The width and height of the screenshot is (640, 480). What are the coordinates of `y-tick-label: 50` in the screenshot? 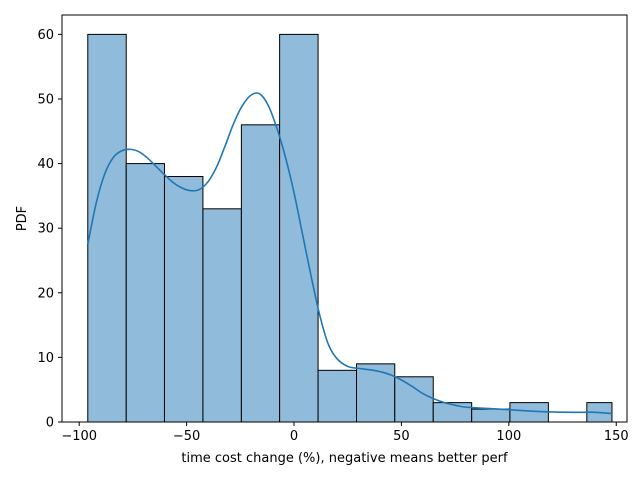 It's located at (45, 99).